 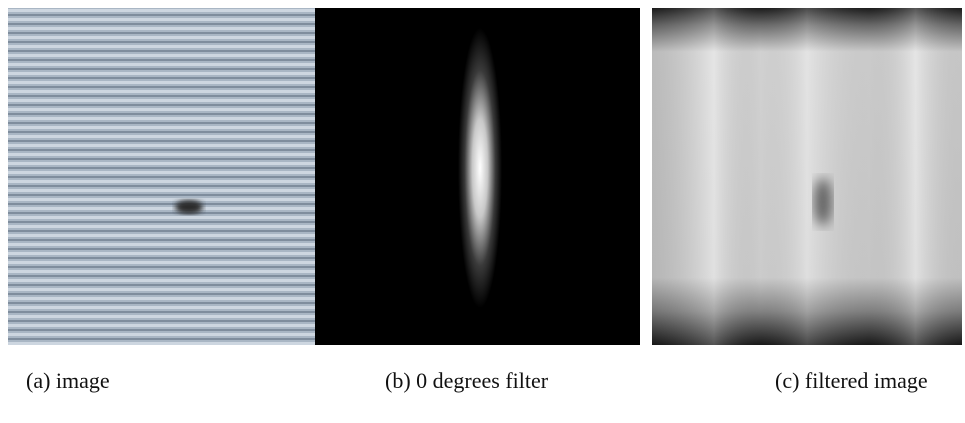 I want to click on caption: (c) filtered image, so click(x=851, y=380).